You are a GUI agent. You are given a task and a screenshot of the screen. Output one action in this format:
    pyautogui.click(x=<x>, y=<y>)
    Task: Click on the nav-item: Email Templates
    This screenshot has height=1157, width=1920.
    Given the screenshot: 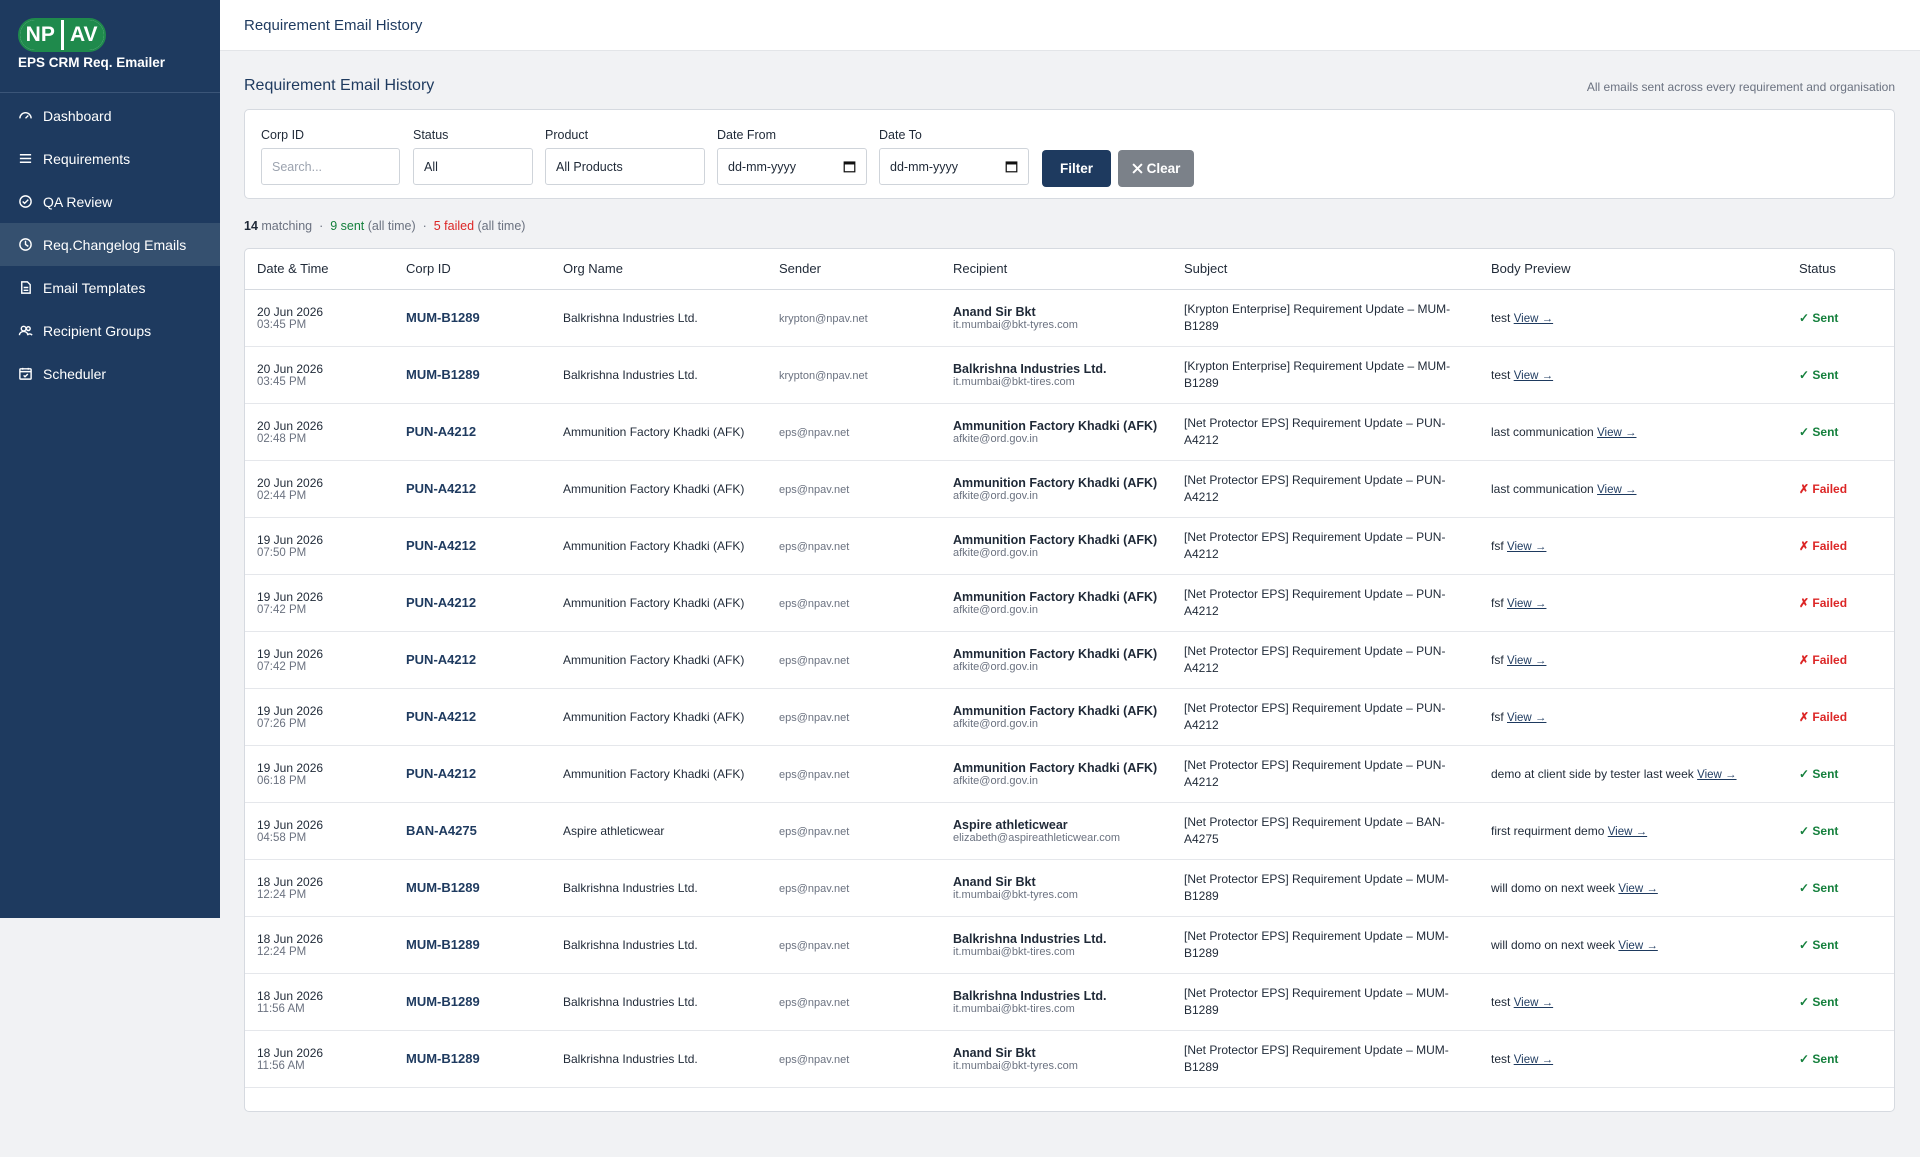 What is the action you would take?
    pyautogui.click(x=110, y=287)
    